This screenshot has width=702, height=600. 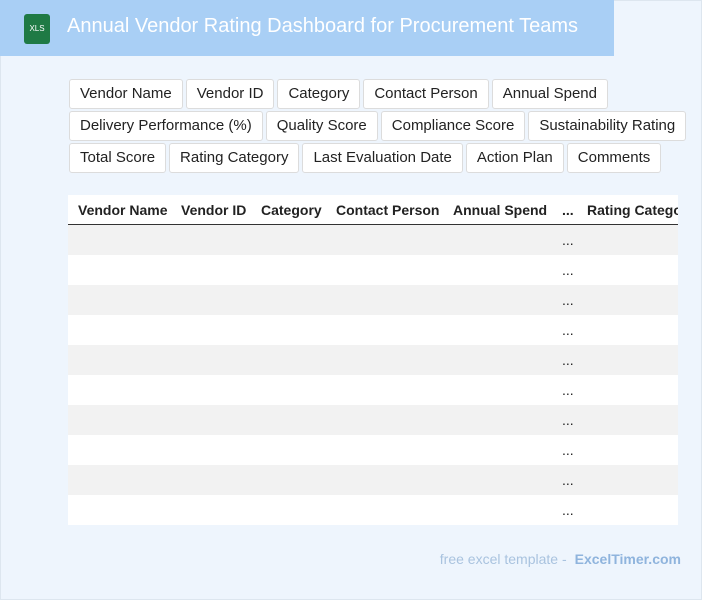 What do you see at coordinates (426, 94) in the screenshot?
I see `tag: Contact Person` at bounding box center [426, 94].